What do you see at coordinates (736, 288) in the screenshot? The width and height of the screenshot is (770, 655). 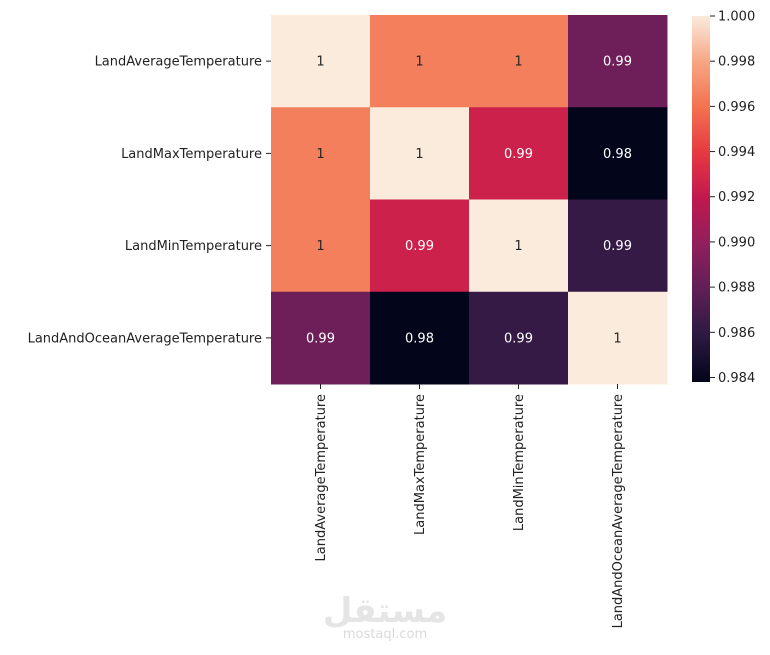 I see `colorbar-tick-label: 0.988` at bounding box center [736, 288].